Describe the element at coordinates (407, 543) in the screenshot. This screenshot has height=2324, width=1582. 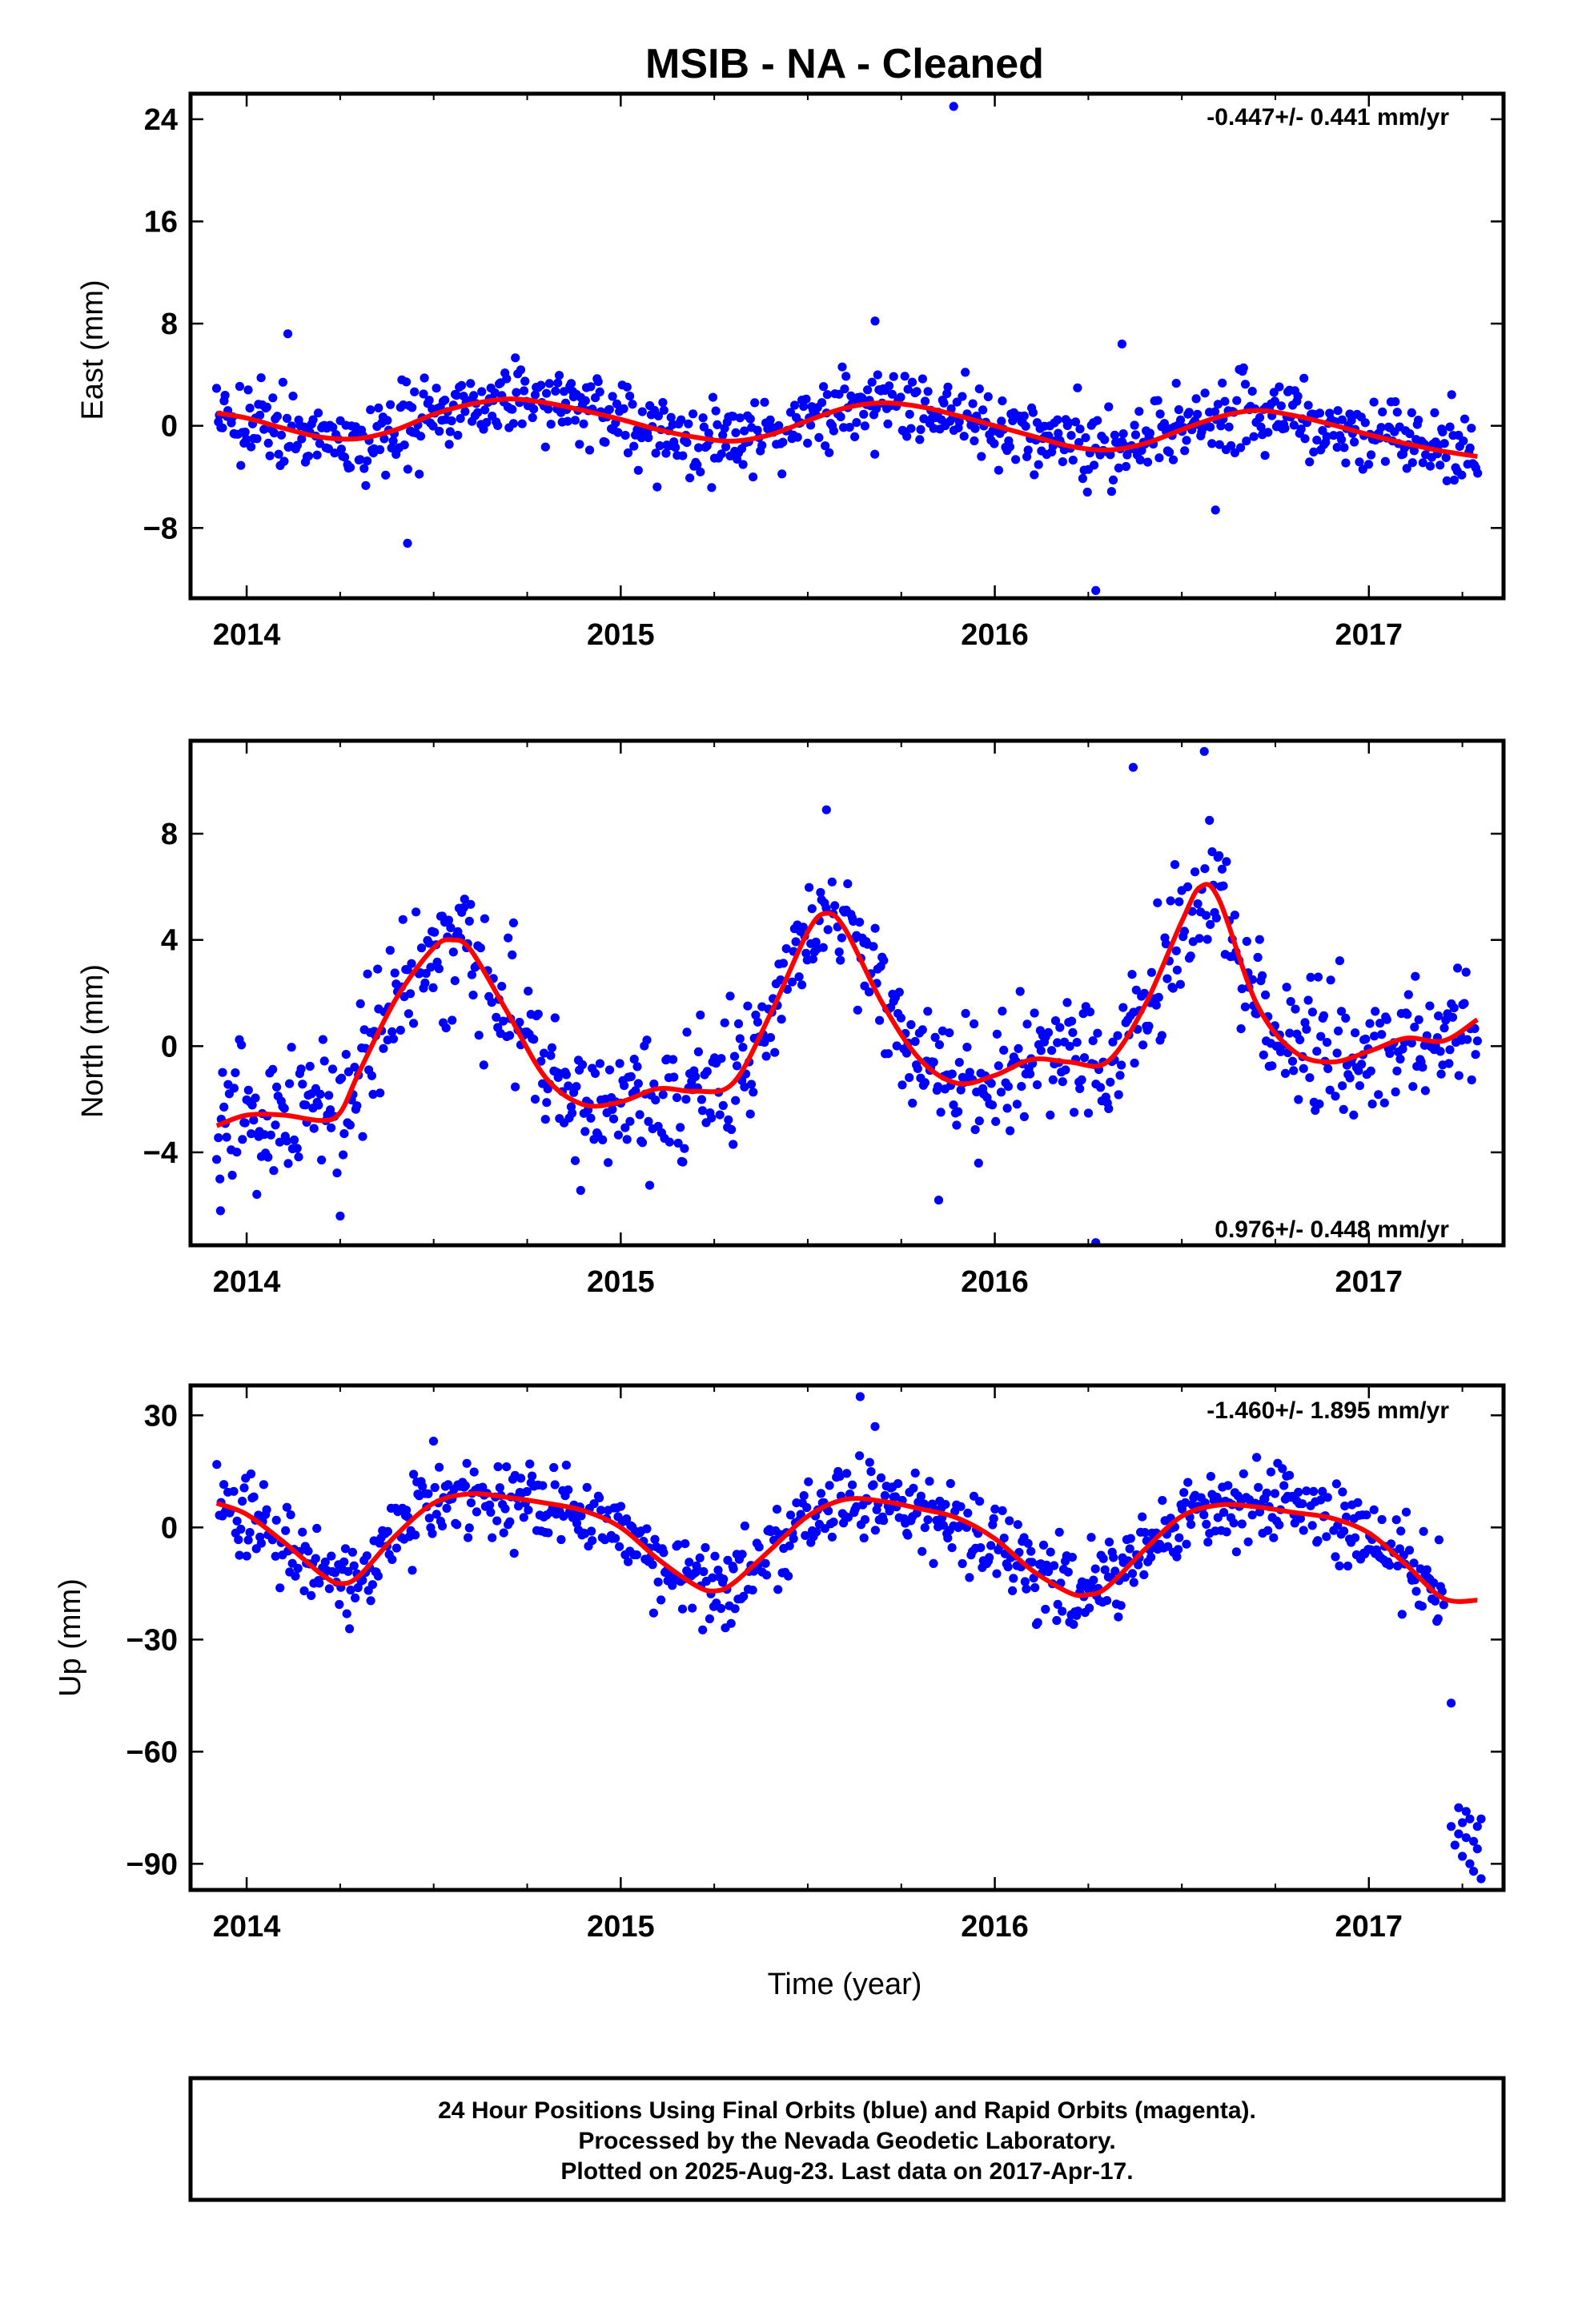
I see `outlier-point` at that location.